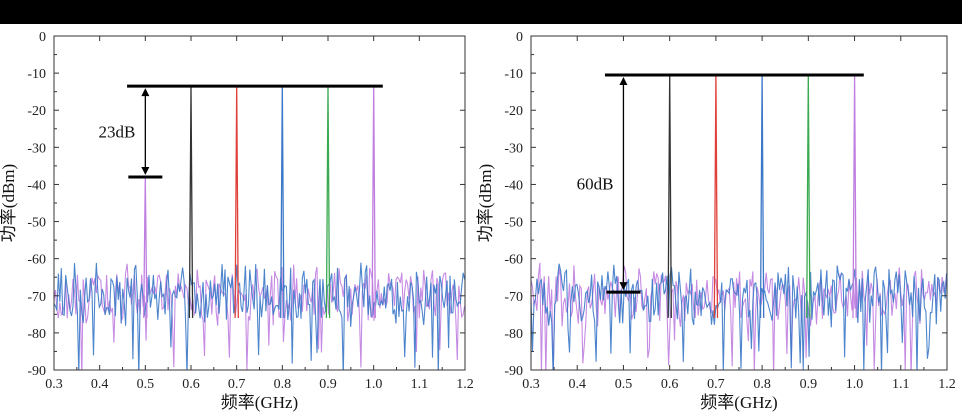  I want to click on top-caption-bar, so click(481, 12).